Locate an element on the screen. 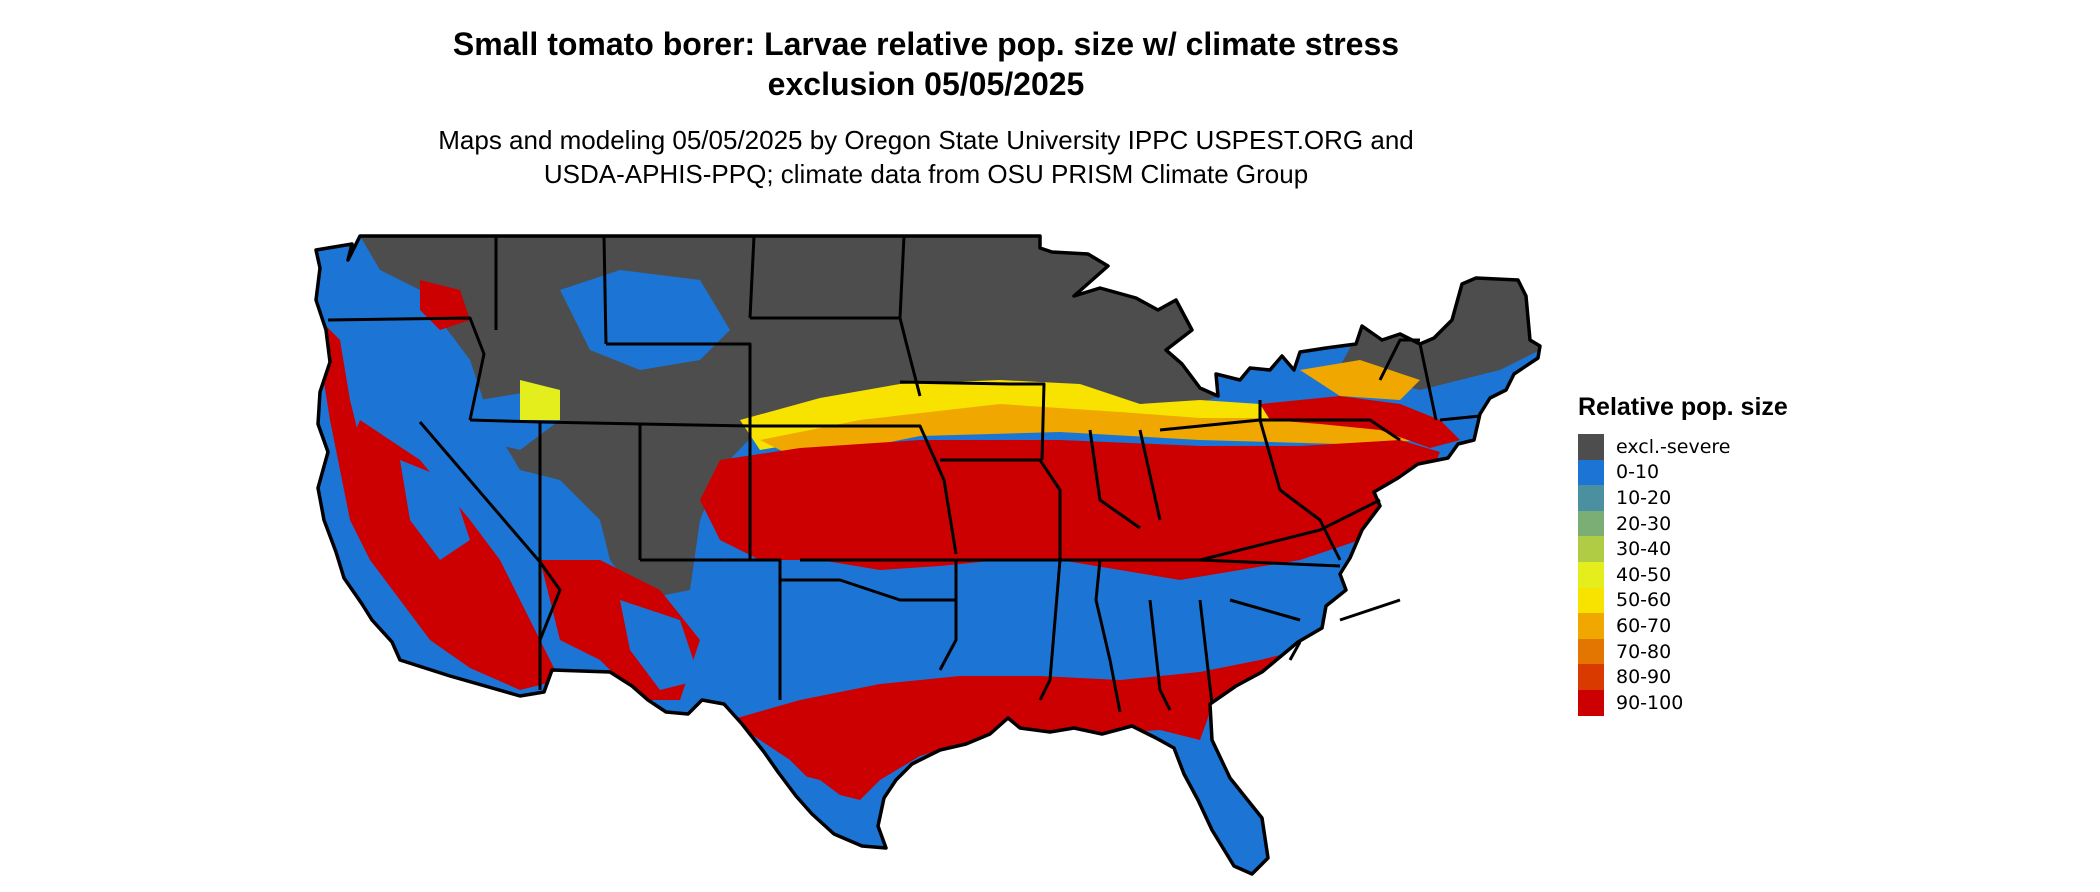  legend-item: 20-30 is located at coordinates (1683, 523).